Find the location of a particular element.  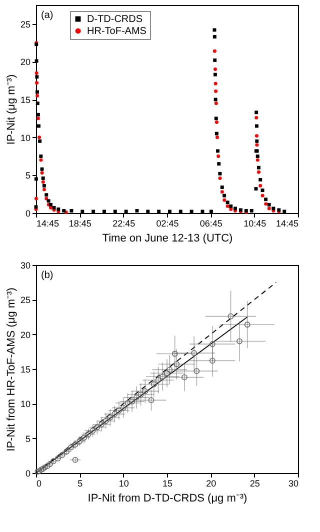

y-axis-title: IP-Nit from HR-ToF-AMS (μg m⁻³) is located at coordinates (11, 370).